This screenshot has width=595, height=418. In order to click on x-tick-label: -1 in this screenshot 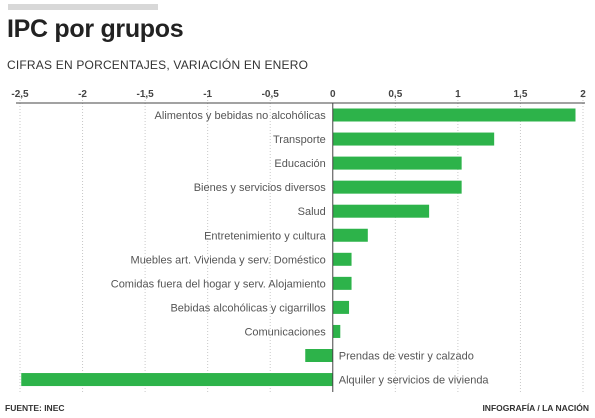, I will do `click(207, 94)`.